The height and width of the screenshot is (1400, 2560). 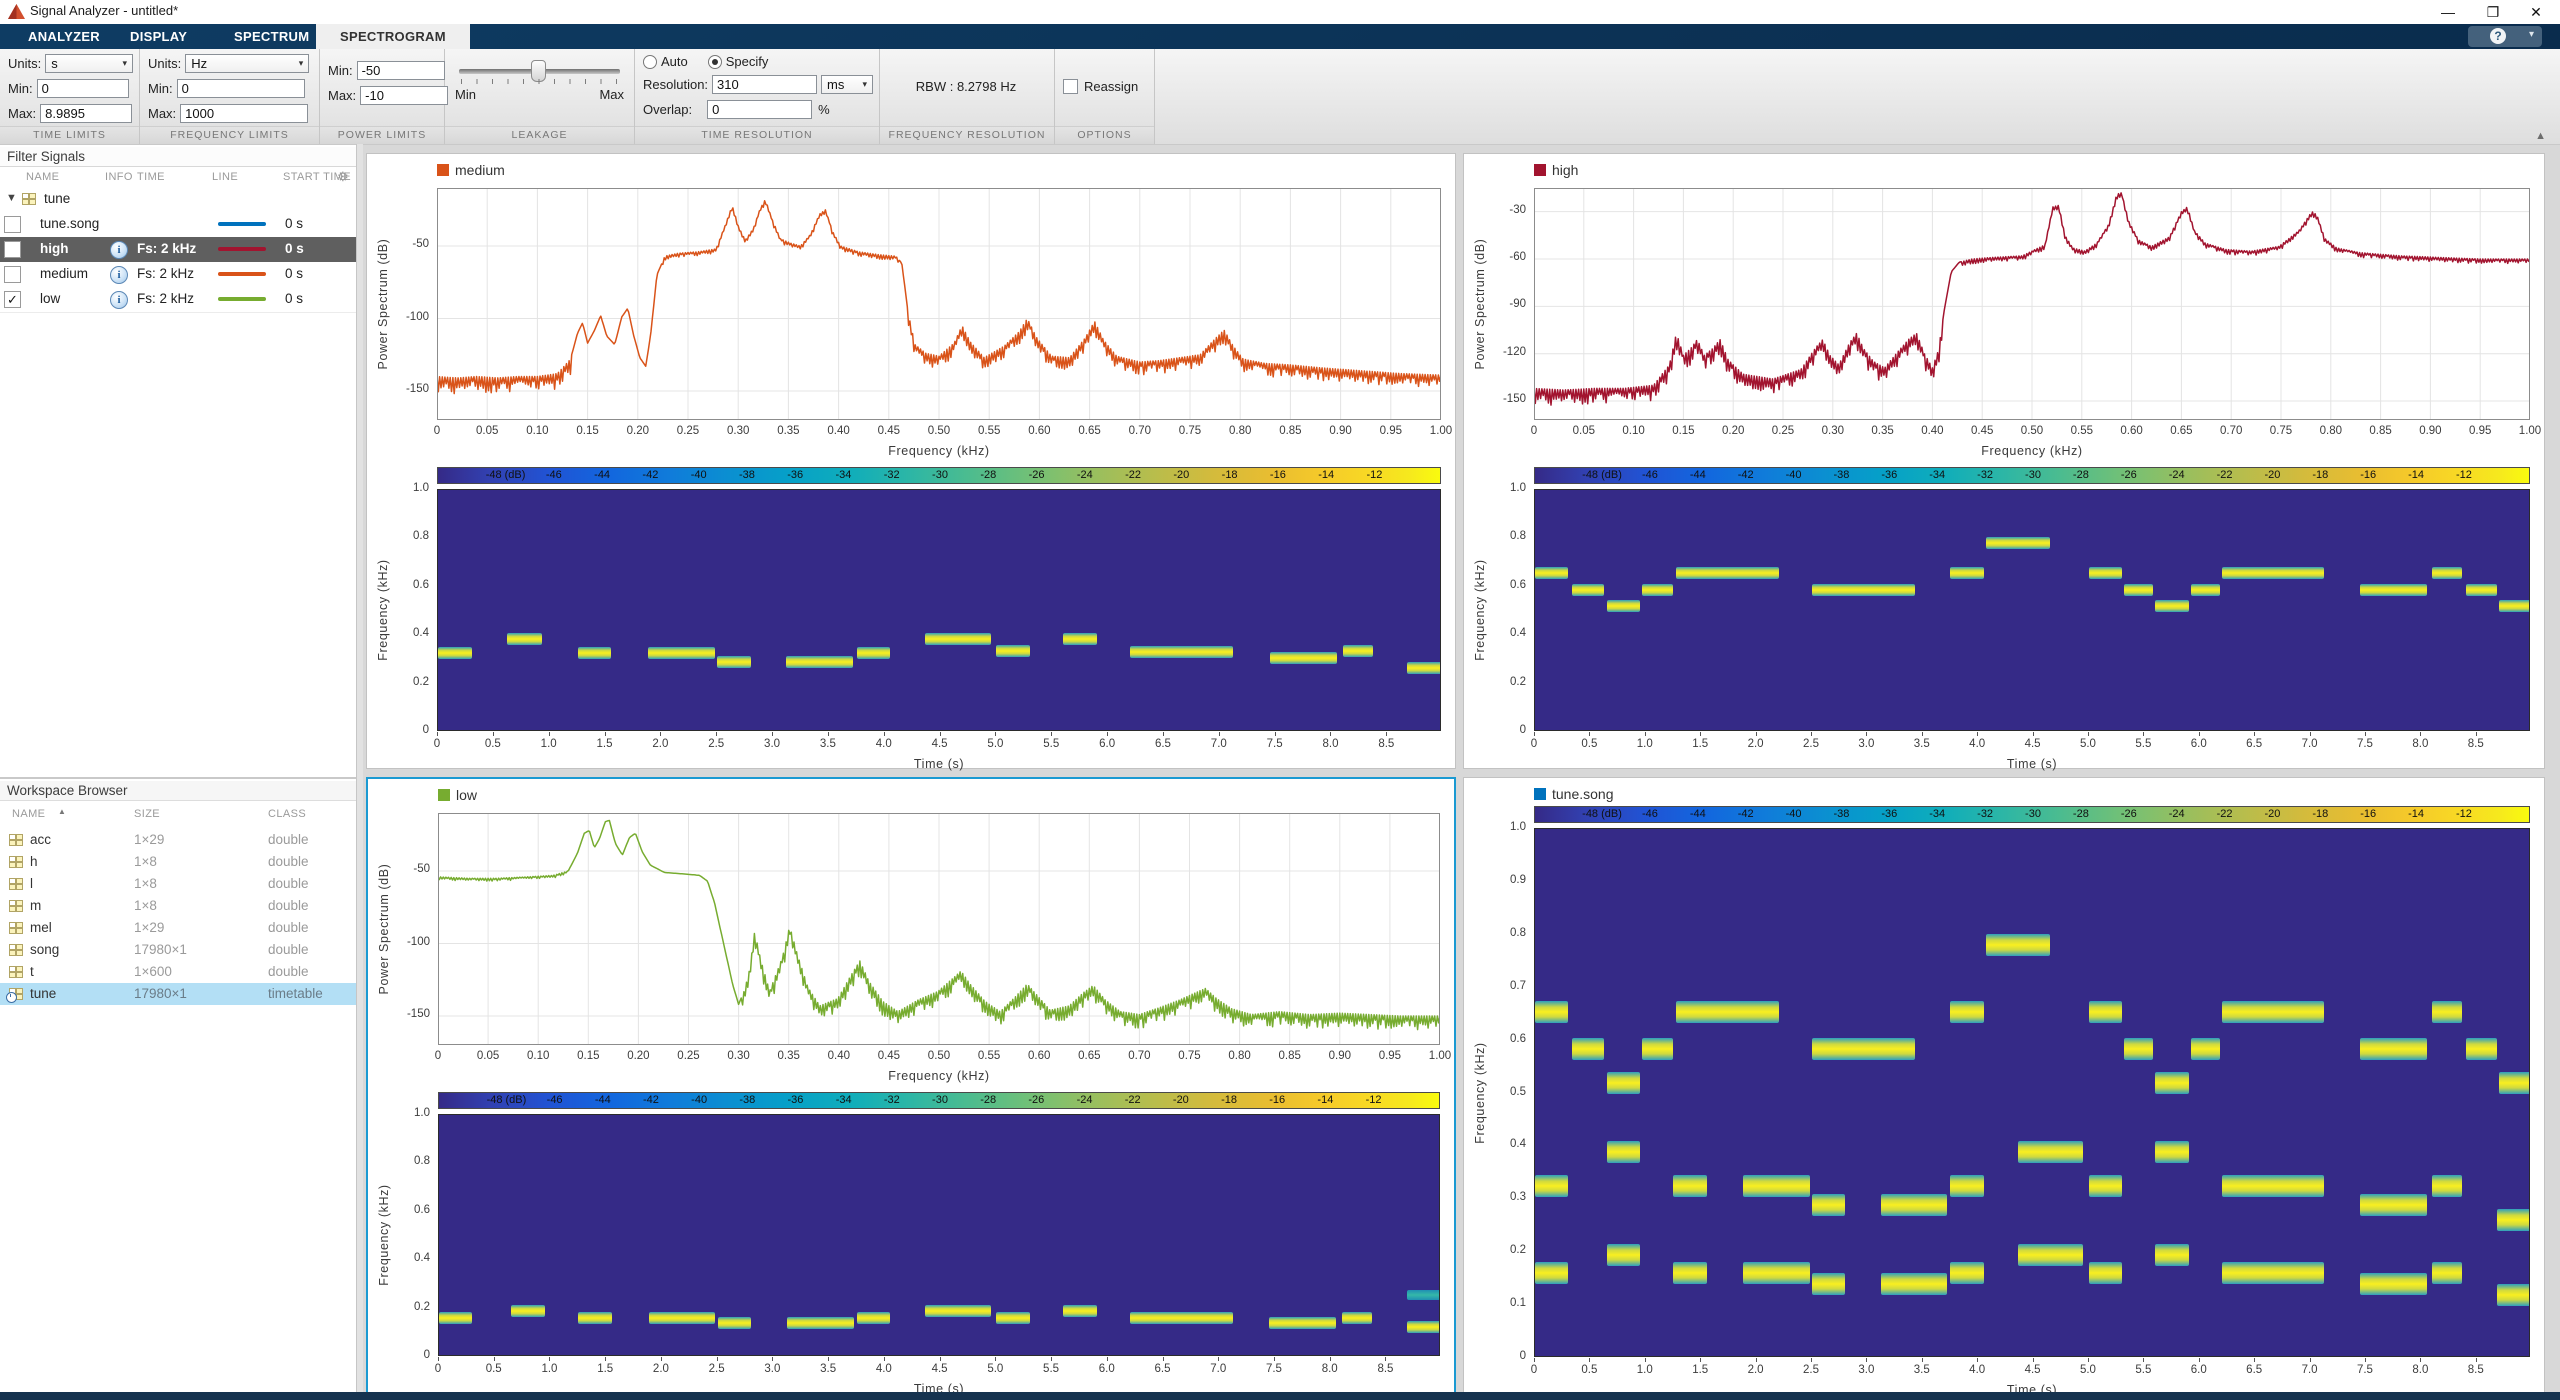 I want to click on workspace-row-t: t 1×600 double, so click(x=178, y=972).